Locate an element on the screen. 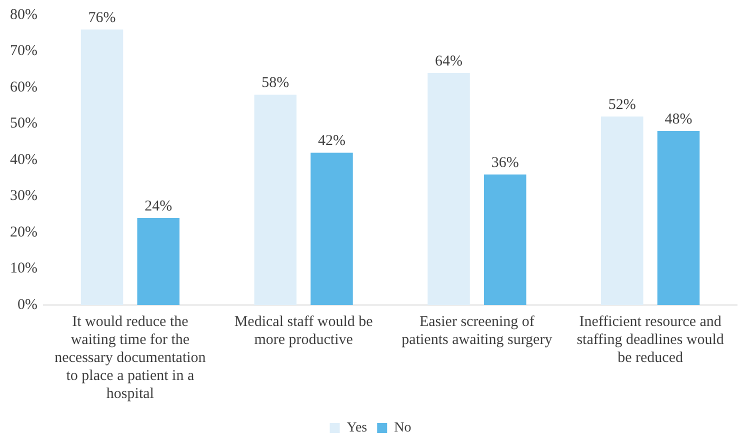 The height and width of the screenshot is (445, 741). data-label: 36% is located at coordinates (505, 162).